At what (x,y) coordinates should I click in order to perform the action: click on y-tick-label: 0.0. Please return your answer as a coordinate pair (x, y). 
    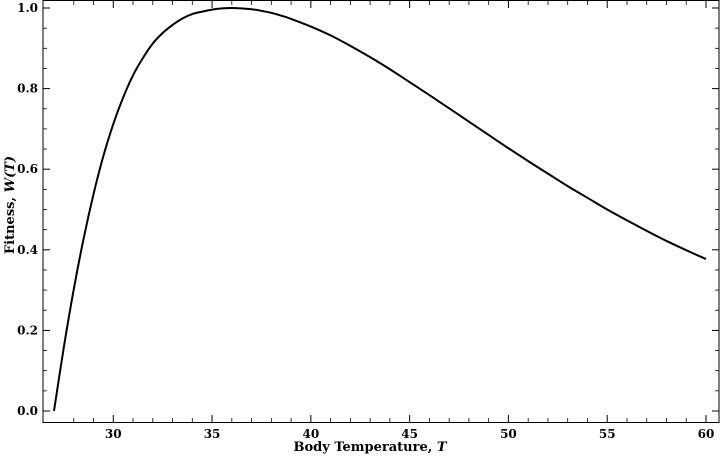
    Looking at the image, I should click on (27, 411).